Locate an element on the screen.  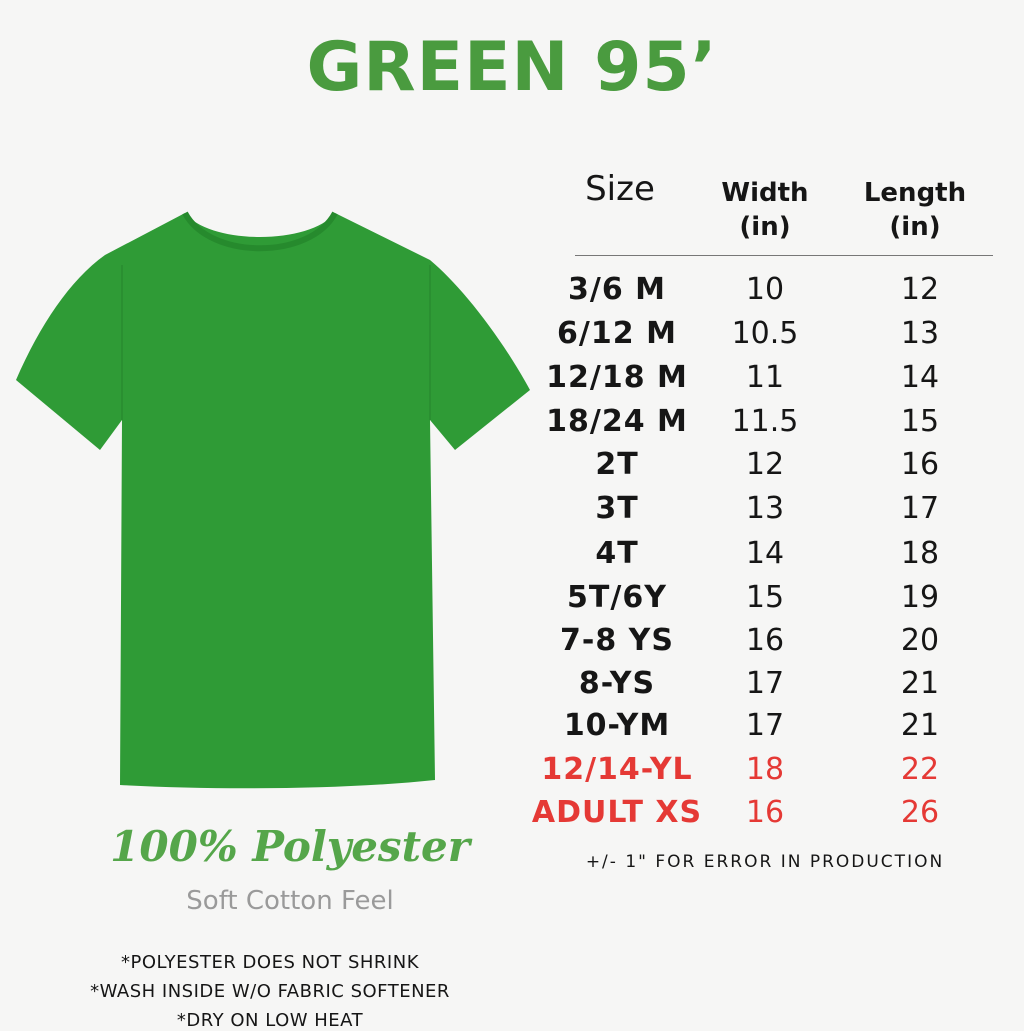
cell-length: 18 is located at coordinates (920, 553).